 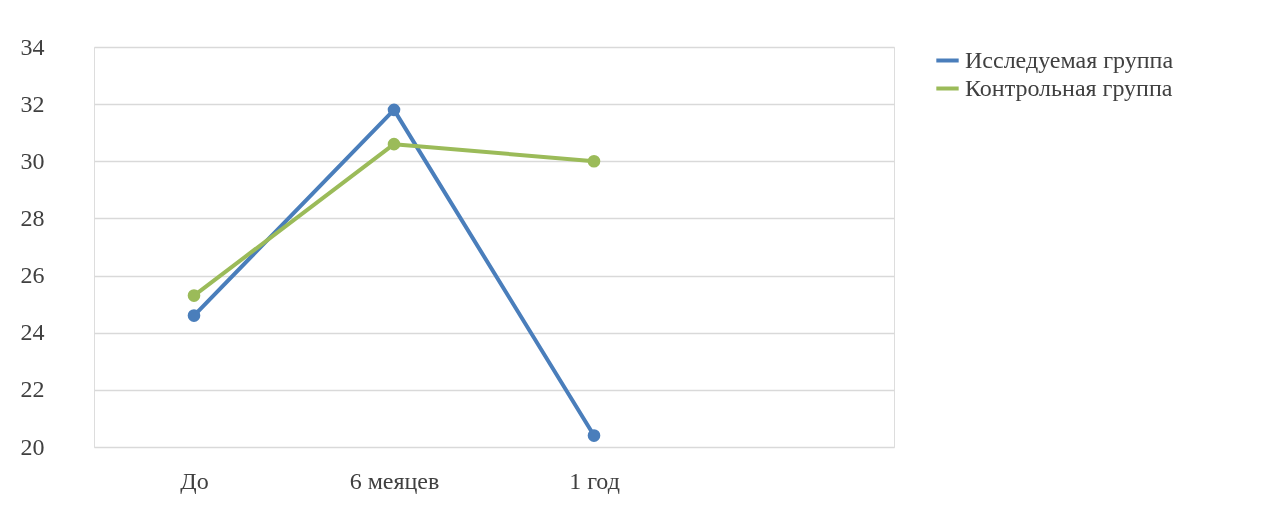 What do you see at coordinates (32, 103) in the screenshot?
I see `y-tick-label: 32` at bounding box center [32, 103].